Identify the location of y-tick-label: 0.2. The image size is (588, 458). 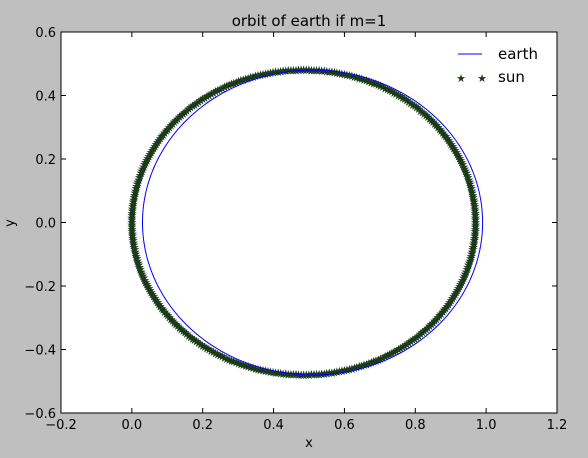
(45, 160).